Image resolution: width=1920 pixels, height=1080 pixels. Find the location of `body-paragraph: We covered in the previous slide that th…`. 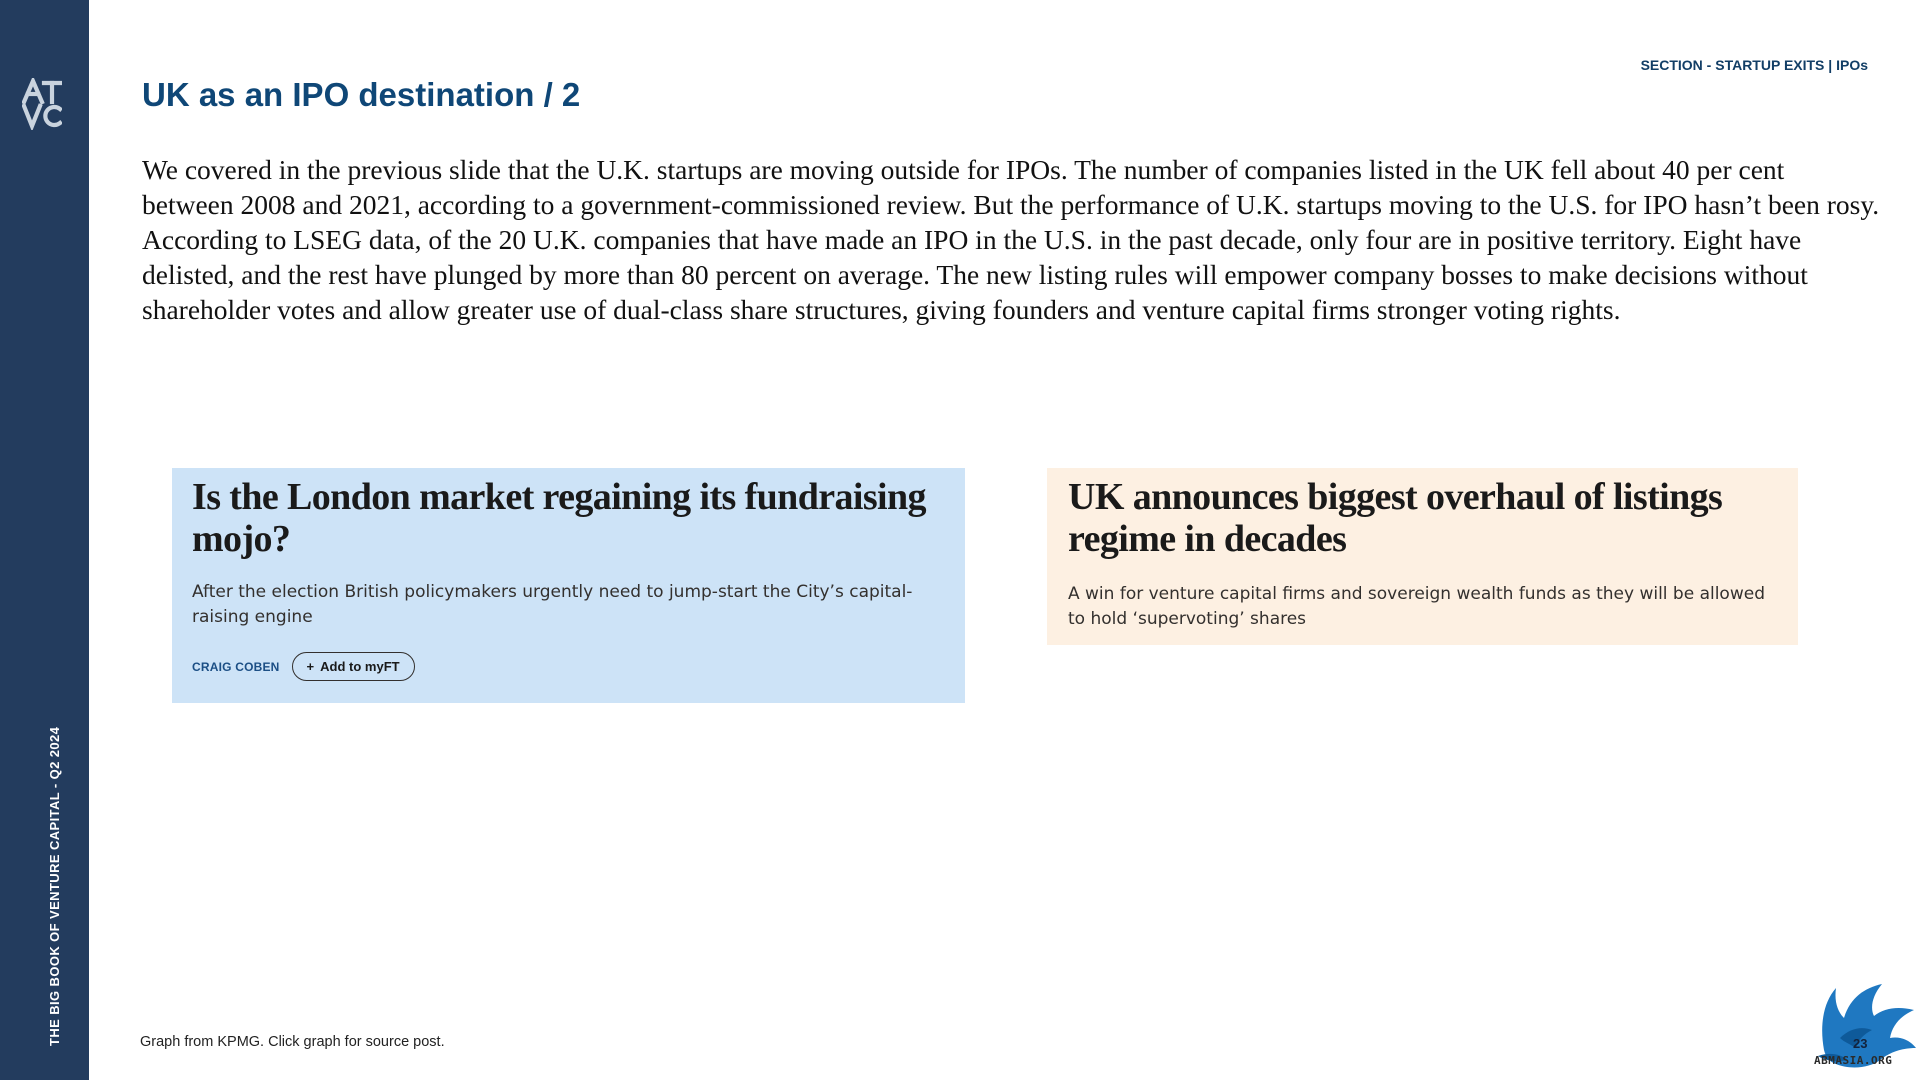

body-paragraph: We covered in the previous slide that th… is located at coordinates (1011, 239).